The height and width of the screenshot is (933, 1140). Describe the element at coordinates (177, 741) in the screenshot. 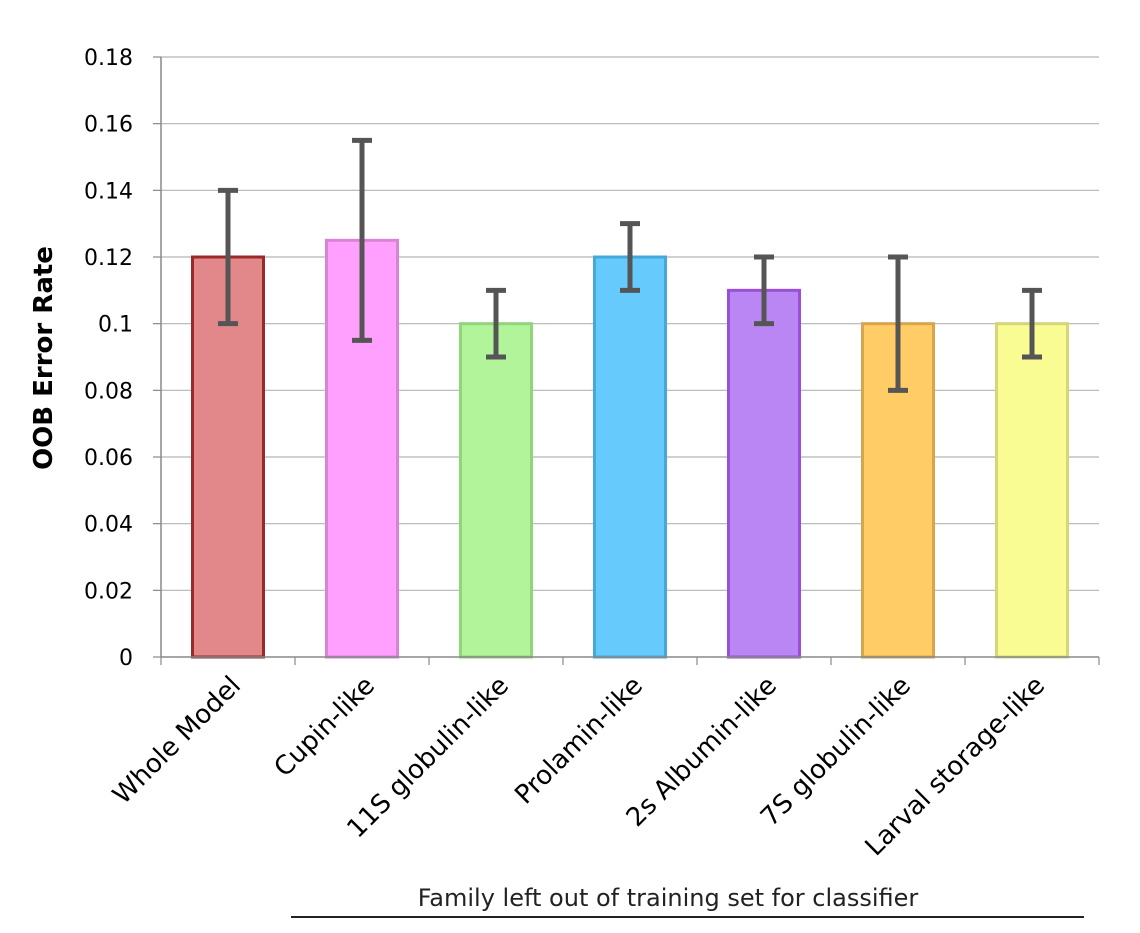

I see `category-label: Whole Model` at that location.